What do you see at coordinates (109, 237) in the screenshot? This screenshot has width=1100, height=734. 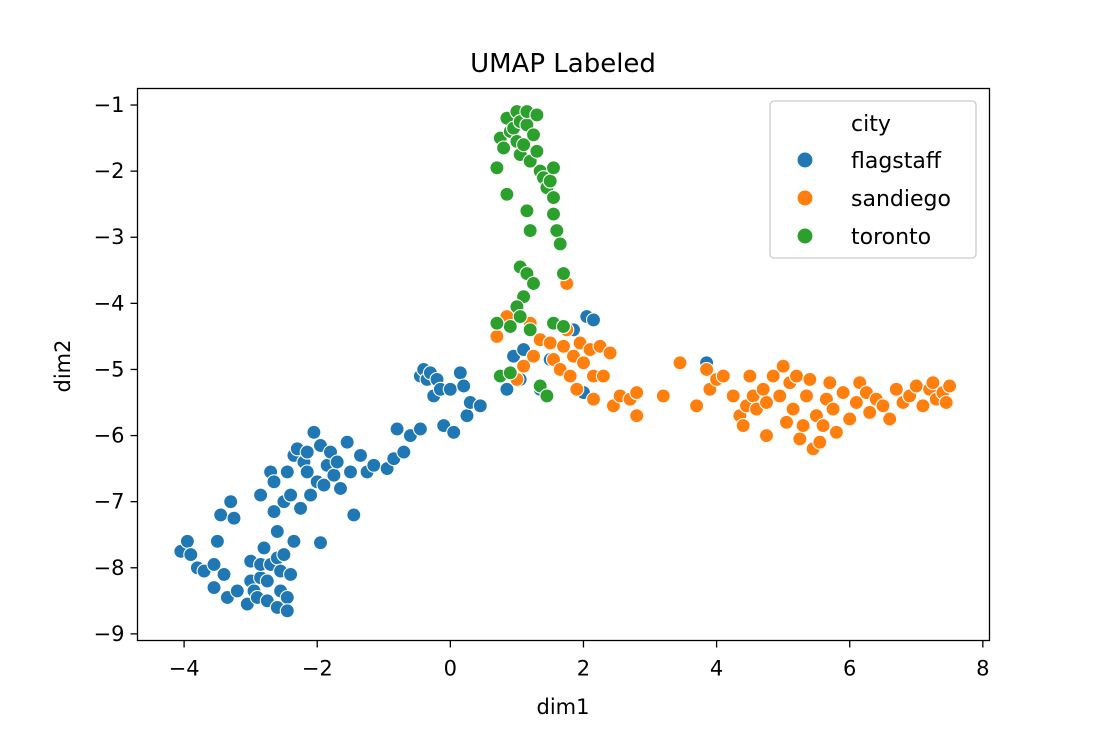 I see `y-tick-label: −3` at bounding box center [109, 237].